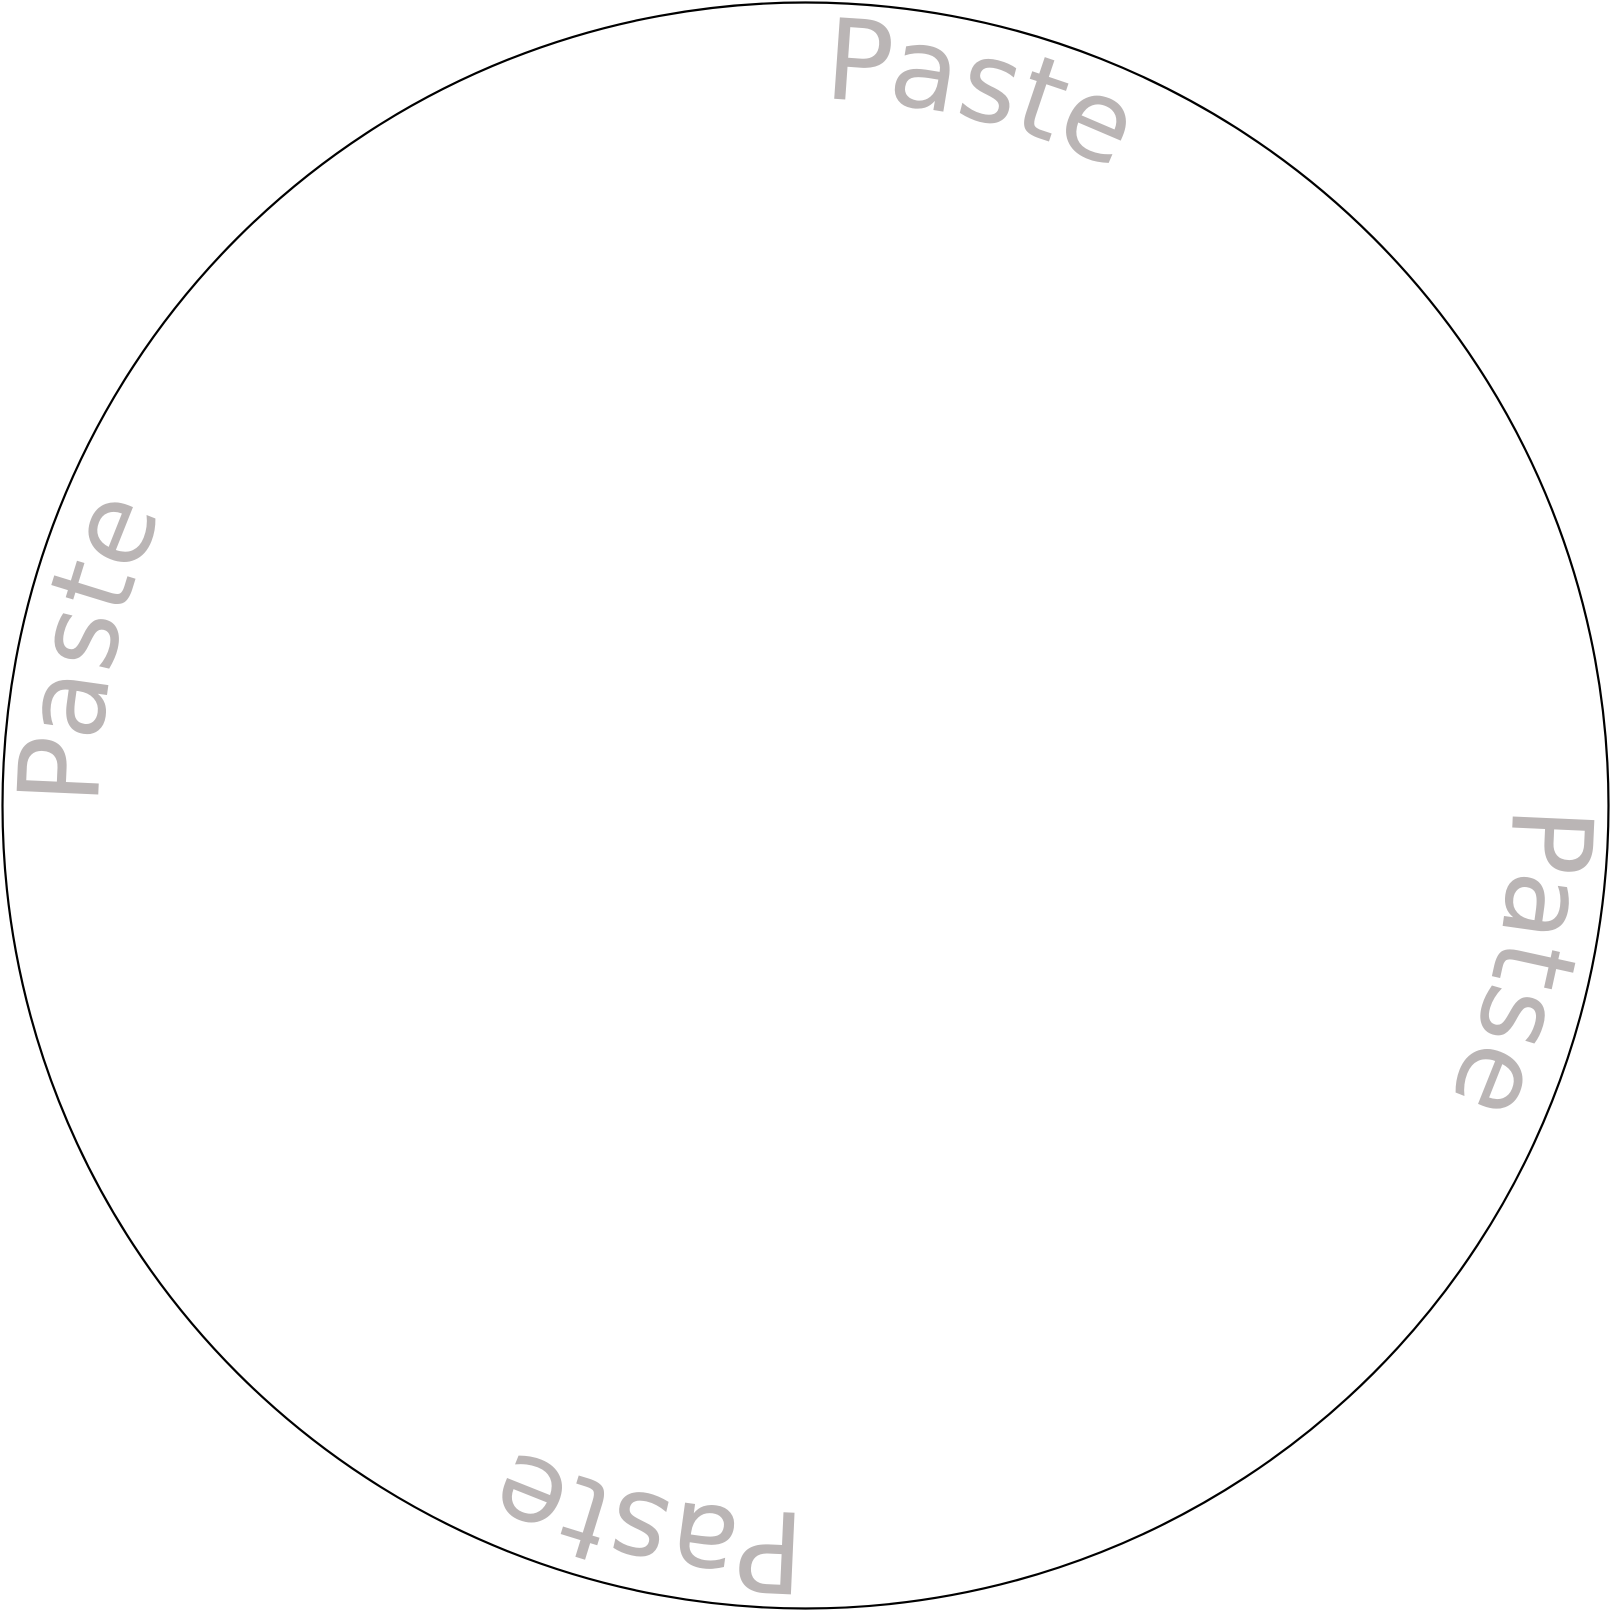 The height and width of the screenshot is (1611, 1611). I want to click on label-right: Patse, so click(1518, 970).